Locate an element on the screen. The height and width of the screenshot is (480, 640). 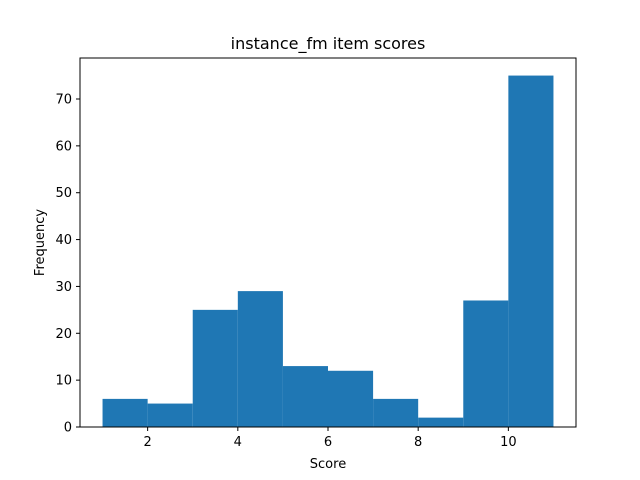
y-axis-label: Frequency is located at coordinates (40, 242).